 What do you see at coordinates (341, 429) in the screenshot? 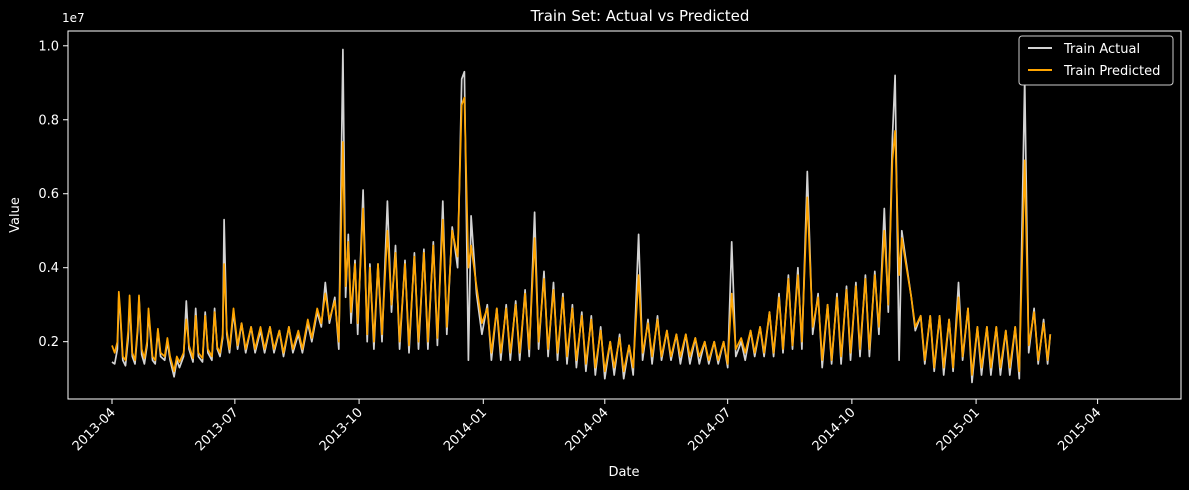
I see `x-tick-label: 2013-10` at bounding box center [341, 429].